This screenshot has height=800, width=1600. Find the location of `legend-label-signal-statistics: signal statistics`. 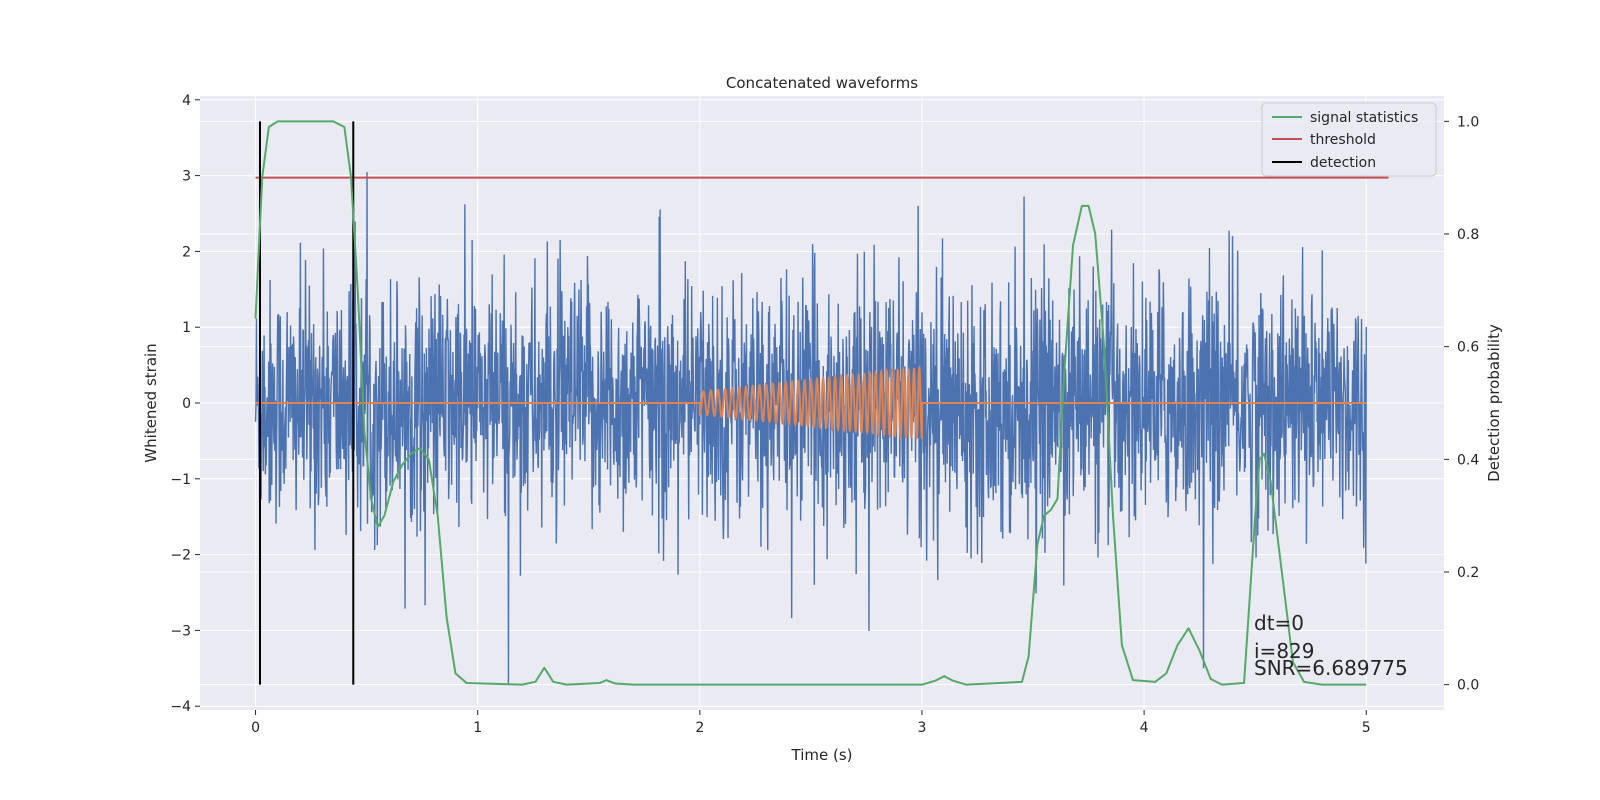

legend-label-signal-statistics: signal statistics is located at coordinates (1364, 118).